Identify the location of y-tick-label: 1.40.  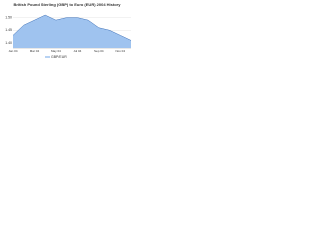
(8, 43).